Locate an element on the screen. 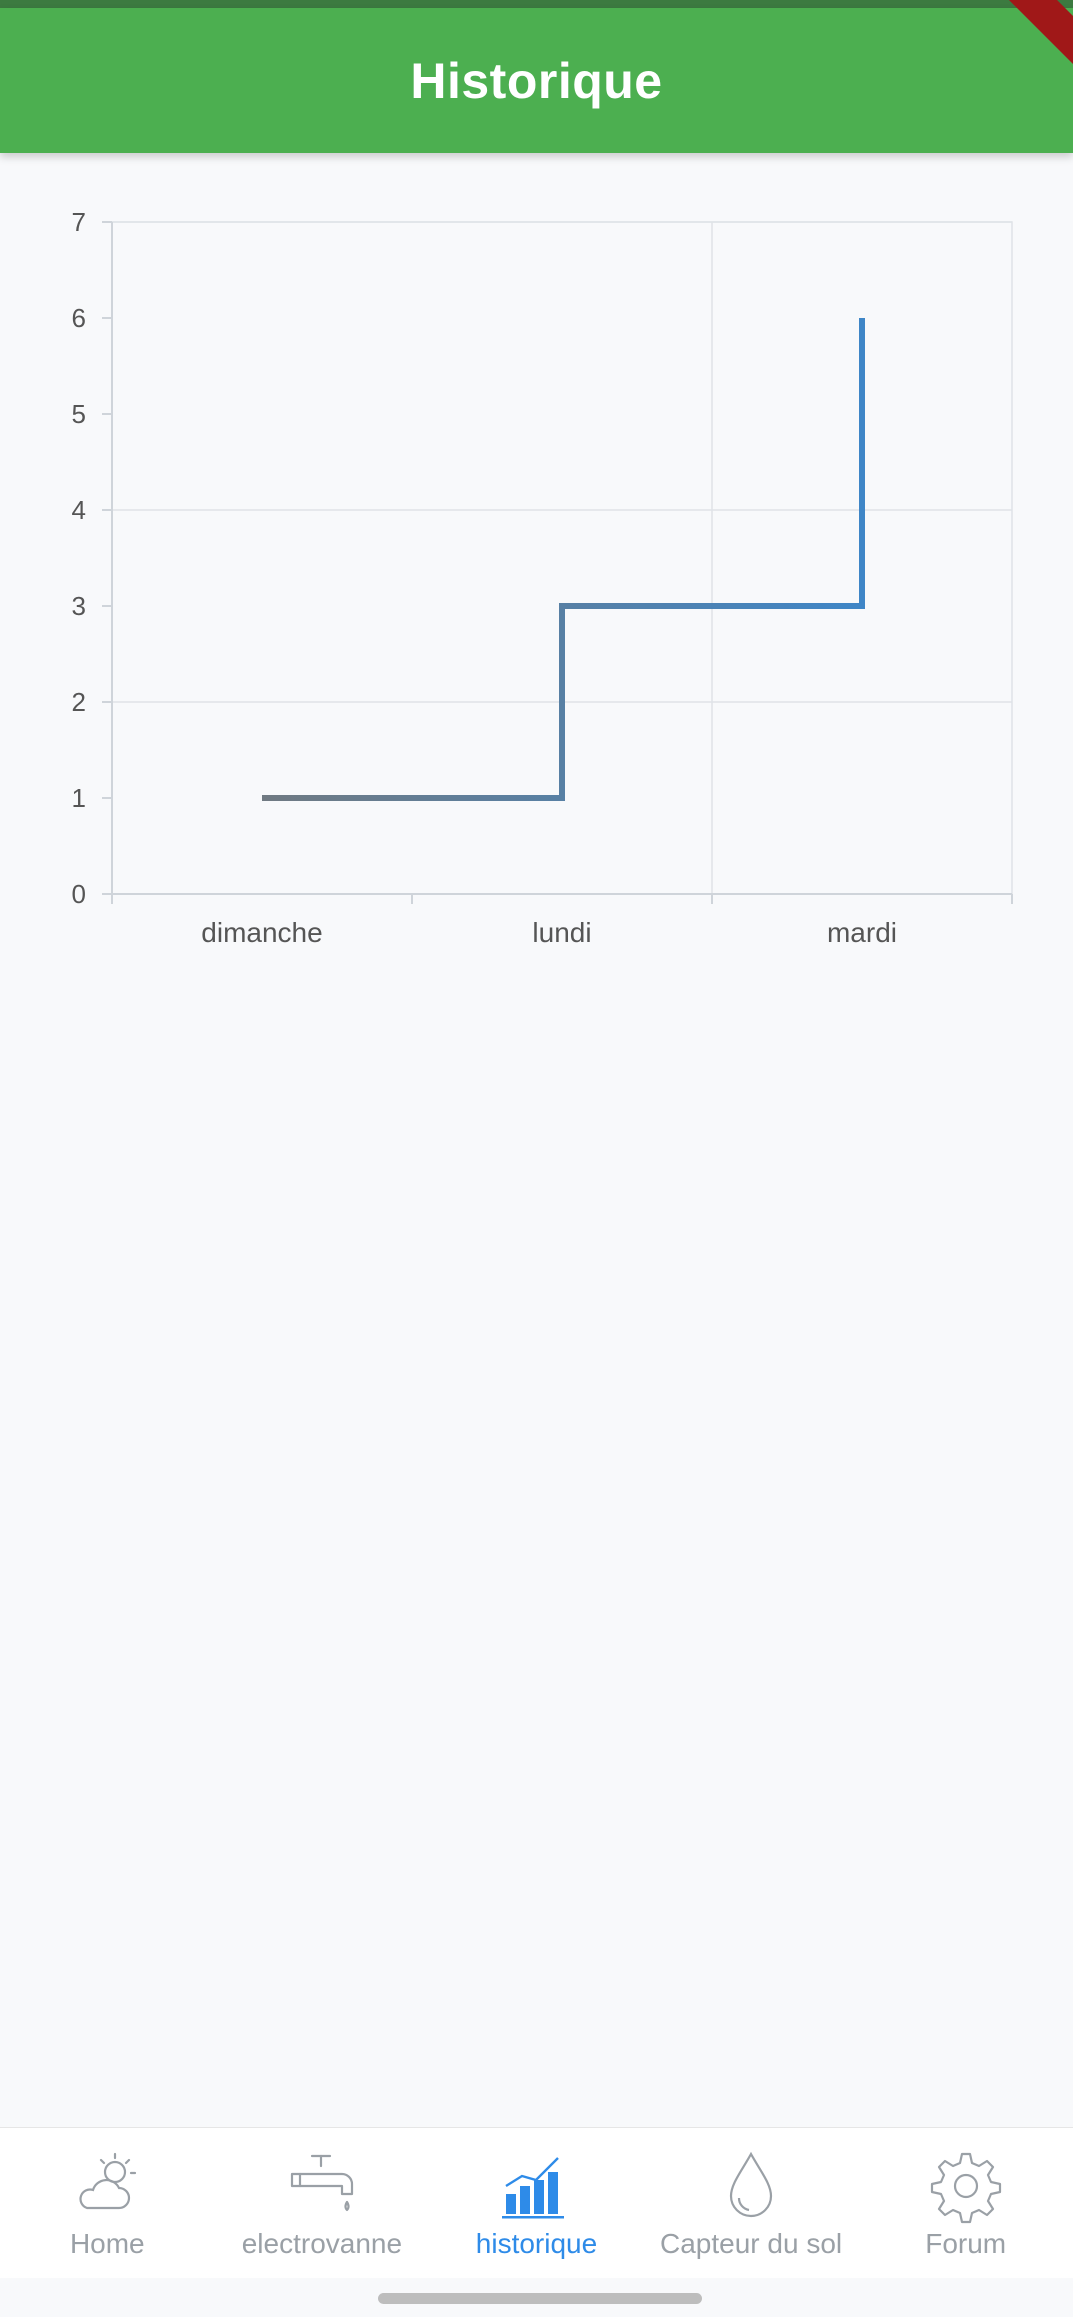 The image size is (1073, 2317). nav-item-historique: historique is located at coordinates (536, 2203).